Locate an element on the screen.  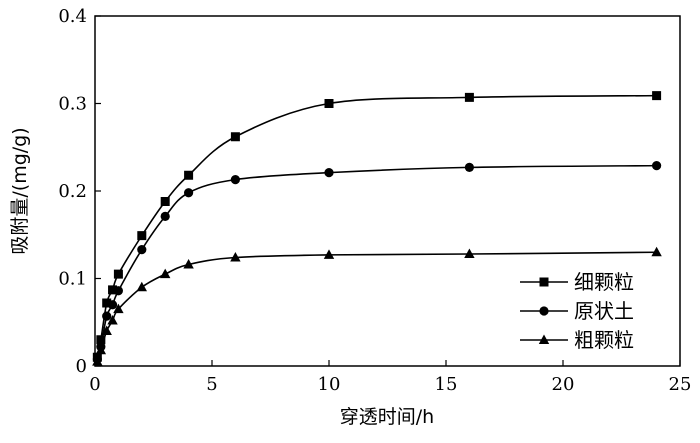
x-tick-label: 15 is located at coordinates (446, 384).